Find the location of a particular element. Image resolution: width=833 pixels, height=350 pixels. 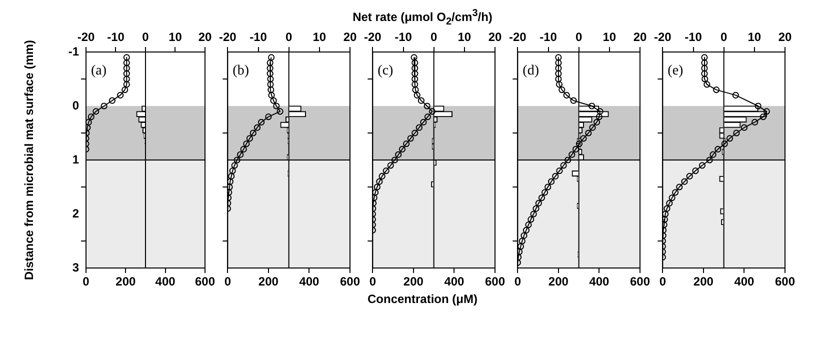

y-tick-label: -1 is located at coordinates (74, 51).